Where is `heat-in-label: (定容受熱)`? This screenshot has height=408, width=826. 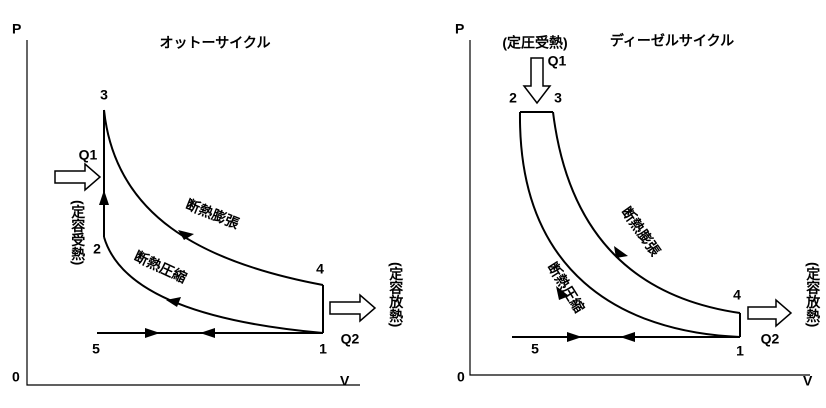
heat-in-label: (定容受熱) is located at coordinates (78, 232).